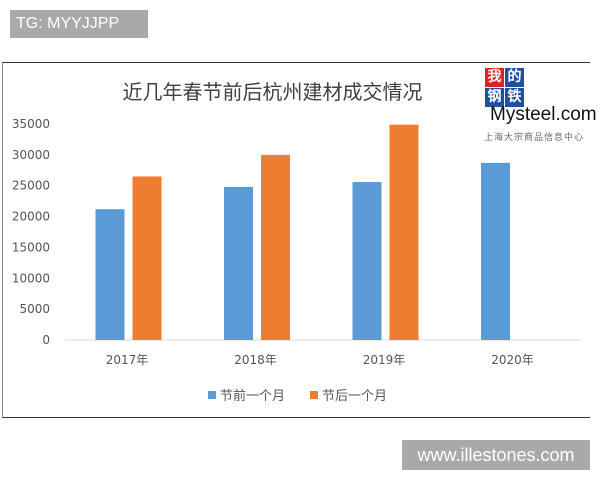  I want to click on y-tick-label: 25000, so click(31, 186).